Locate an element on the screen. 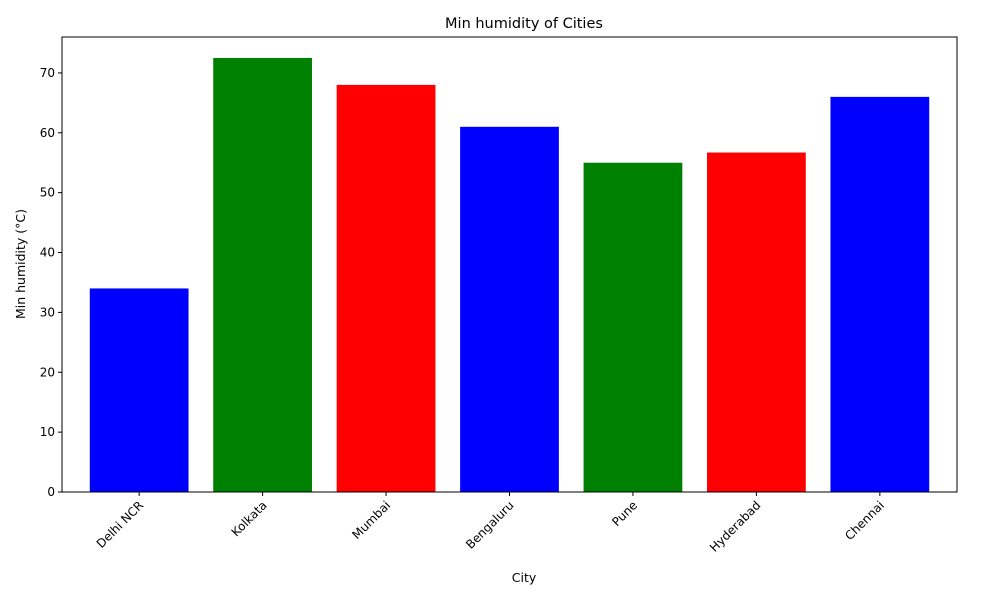 This screenshot has height=600, width=1000. bar-delhi-ncr is located at coordinates (139, 390).